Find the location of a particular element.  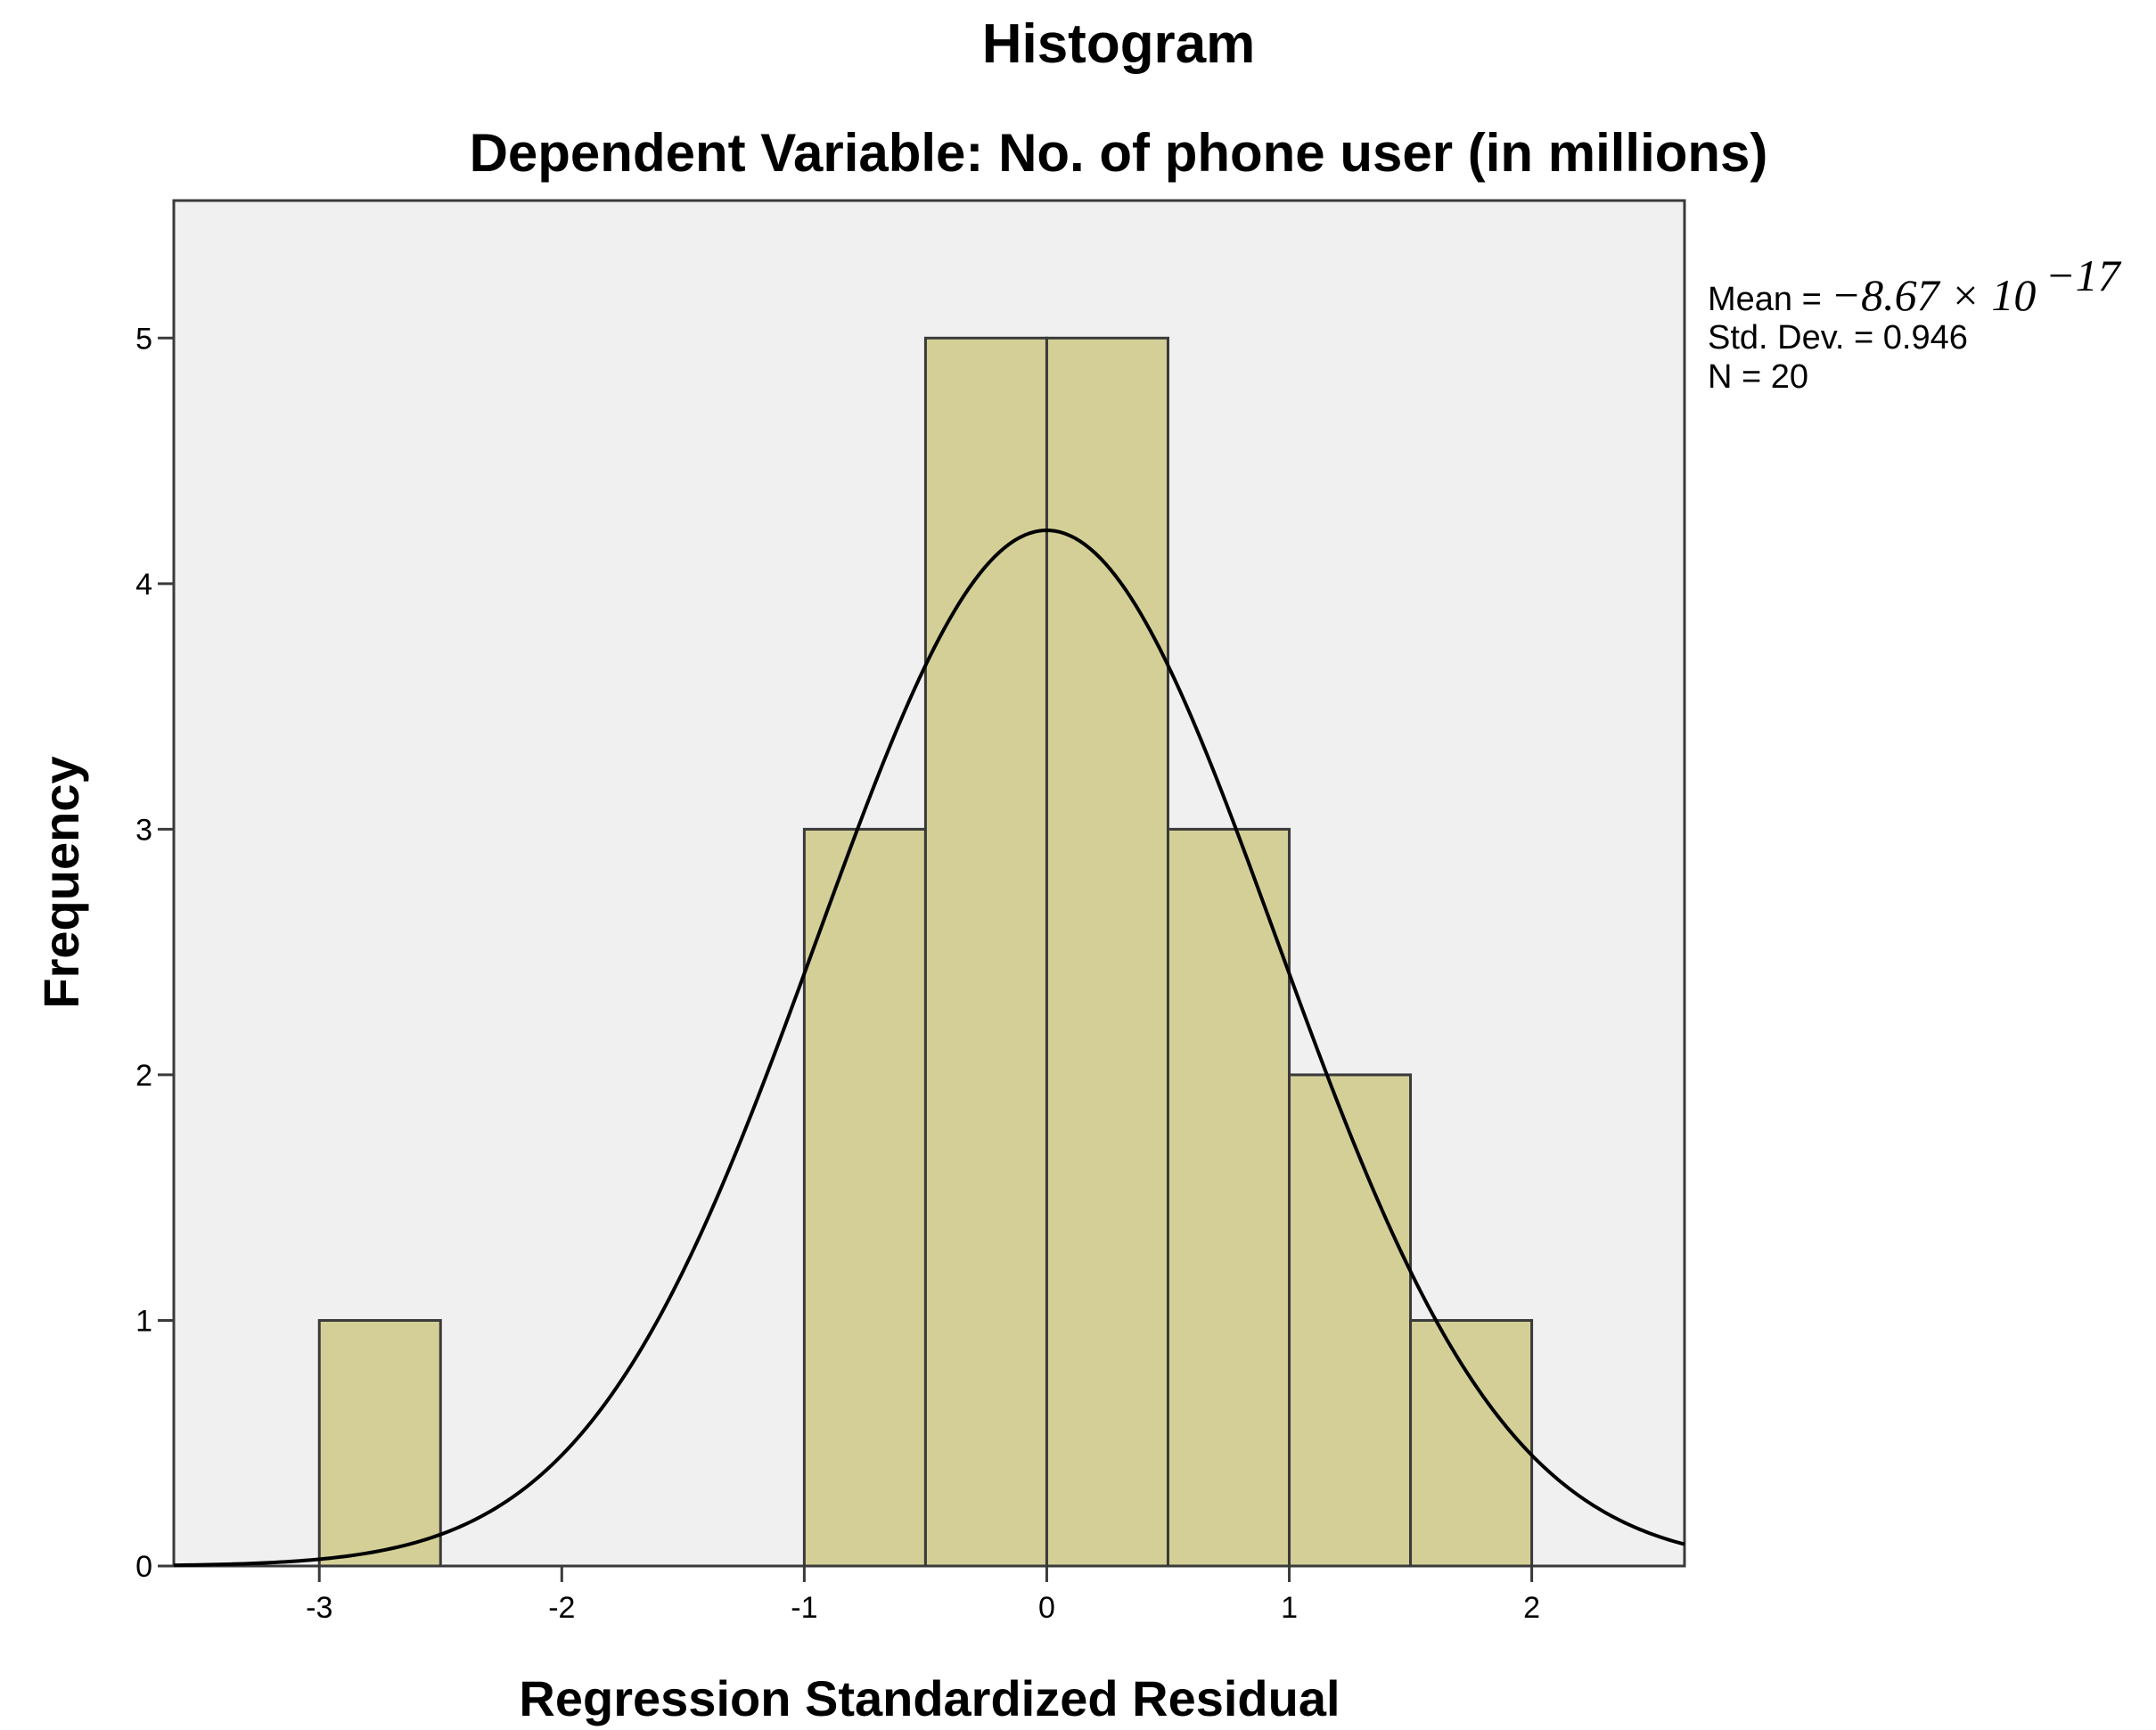

x-tick-label-4: 1 is located at coordinates (1290, 1608).